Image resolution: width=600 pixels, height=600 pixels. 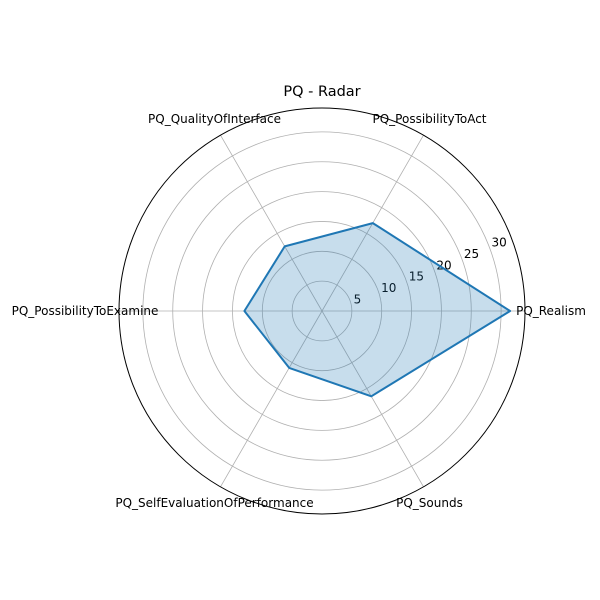 I want to click on radial-tick-label: 5, so click(x=358, y=300).